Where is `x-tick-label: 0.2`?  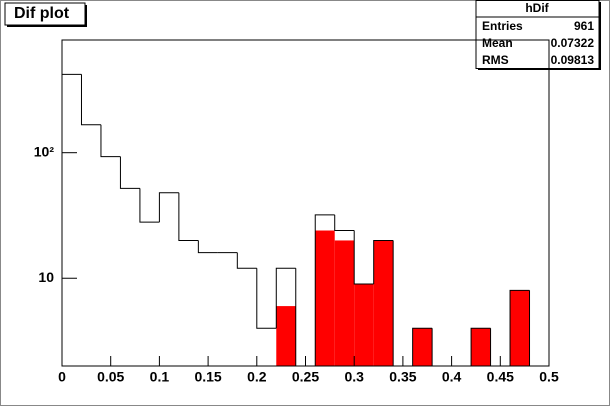
x-tick-label: 0.2 is located at coordinates (257, 377).